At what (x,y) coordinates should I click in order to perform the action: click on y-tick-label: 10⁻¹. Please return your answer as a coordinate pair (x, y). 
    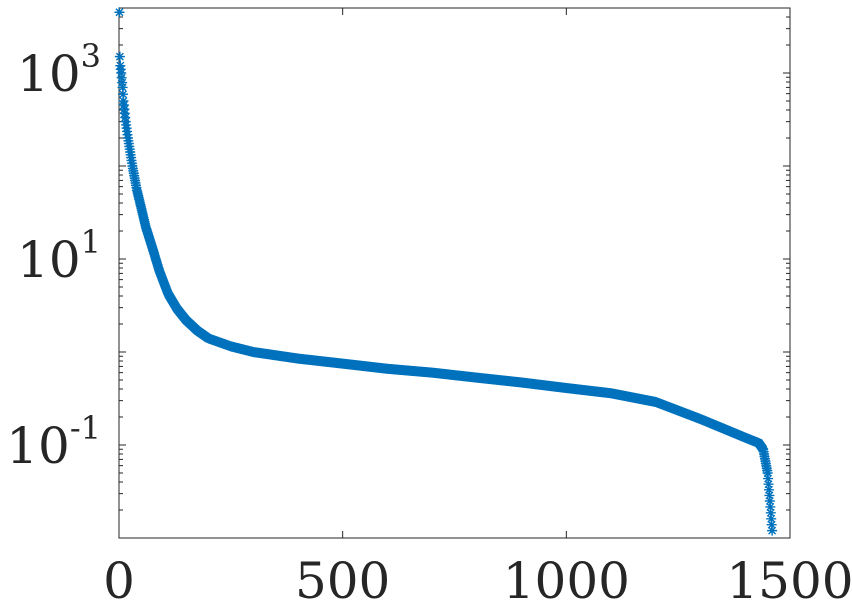
    Looking at the image, I should click on (53, 442).